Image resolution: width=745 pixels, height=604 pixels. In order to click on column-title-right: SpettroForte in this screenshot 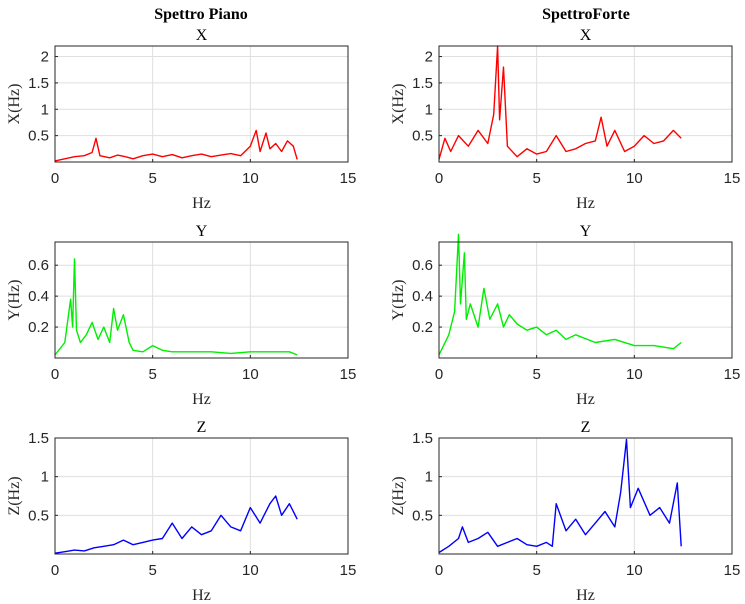, I will do `click(586, 14)`.